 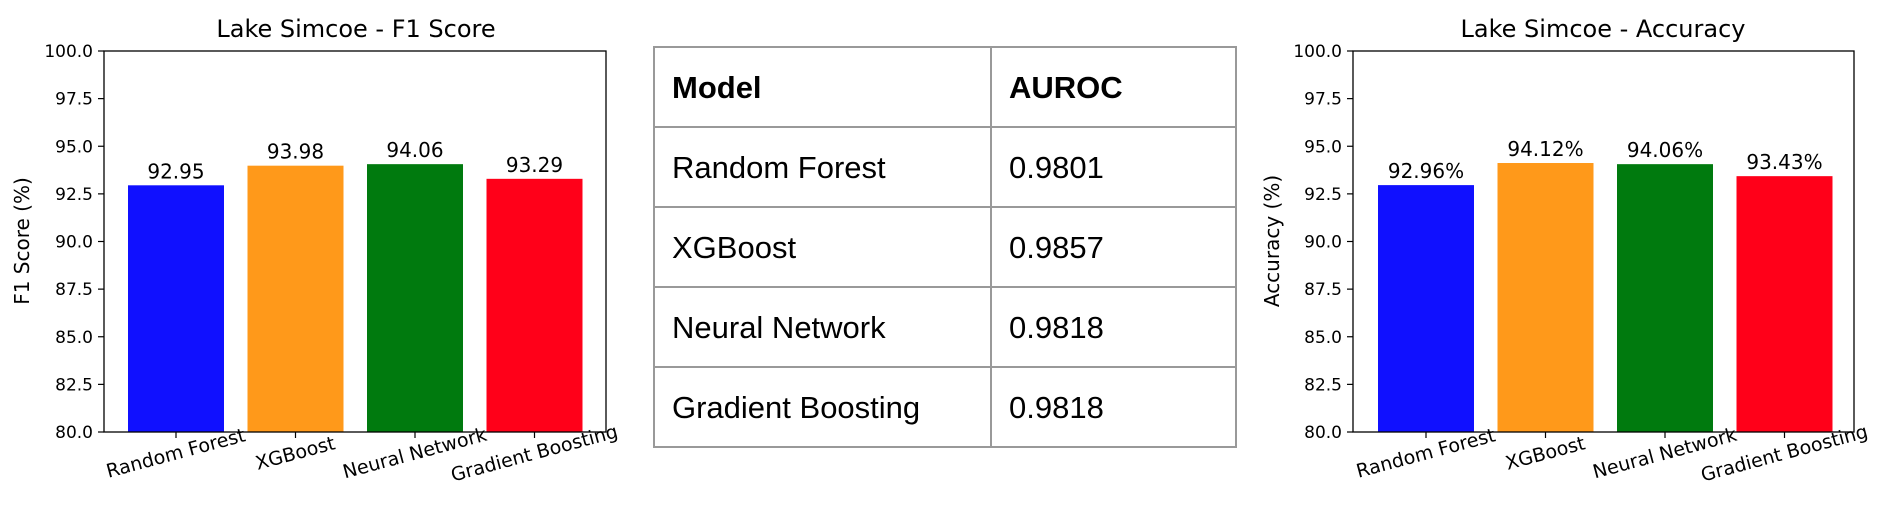 I want to click on accuracy-value-labels: 92.96% 94.12% 94.06% 93.43%, so click(x=1605, y=160).